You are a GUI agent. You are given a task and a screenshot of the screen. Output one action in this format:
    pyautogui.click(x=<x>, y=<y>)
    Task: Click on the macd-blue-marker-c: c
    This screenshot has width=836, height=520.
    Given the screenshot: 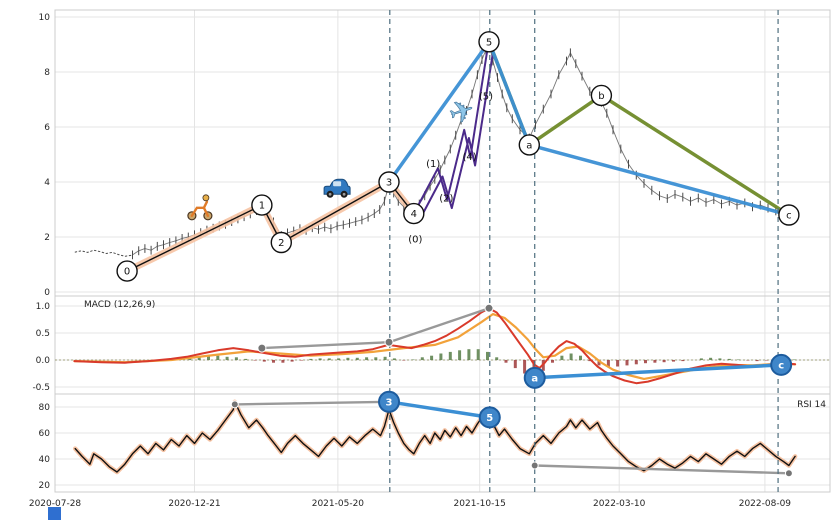 What is the action you would take?
    pyautogui.click(x=781, y=364)
    